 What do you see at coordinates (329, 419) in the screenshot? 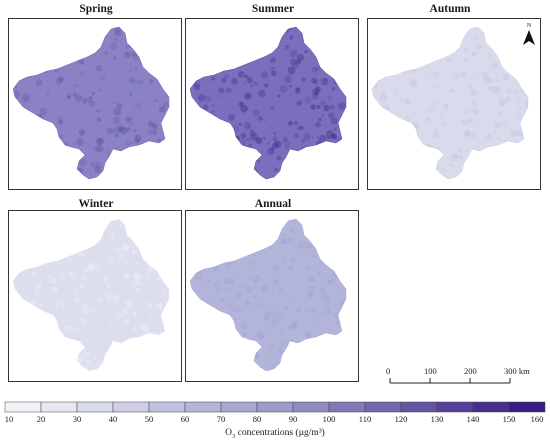
I see `legend-tick-label: 100` at bounding box center [329, 419].